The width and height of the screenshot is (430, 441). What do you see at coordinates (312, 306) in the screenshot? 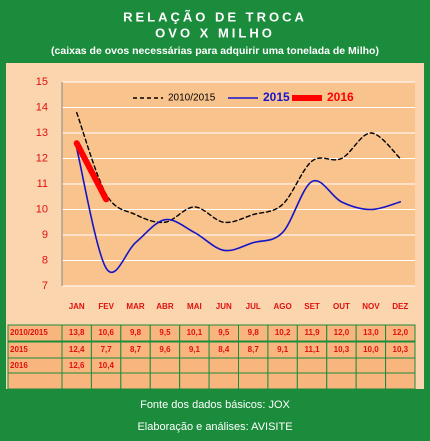
I see `x-tick-label: SET` at bounding box center [312, 306].